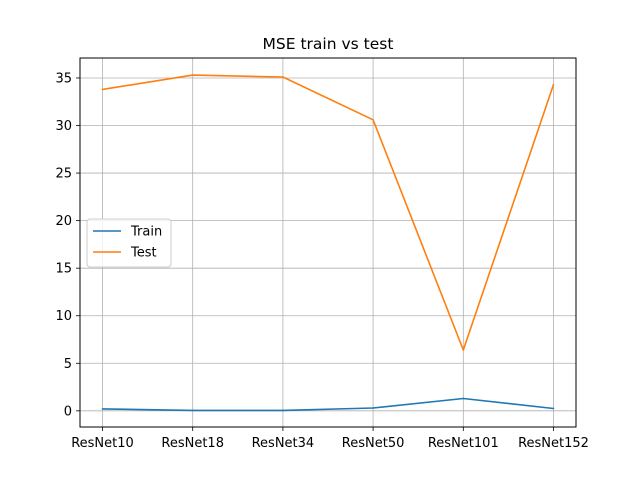  Describe the element at coordinates (328, 404) in the screenshot. I see `series-line-train` at that location.